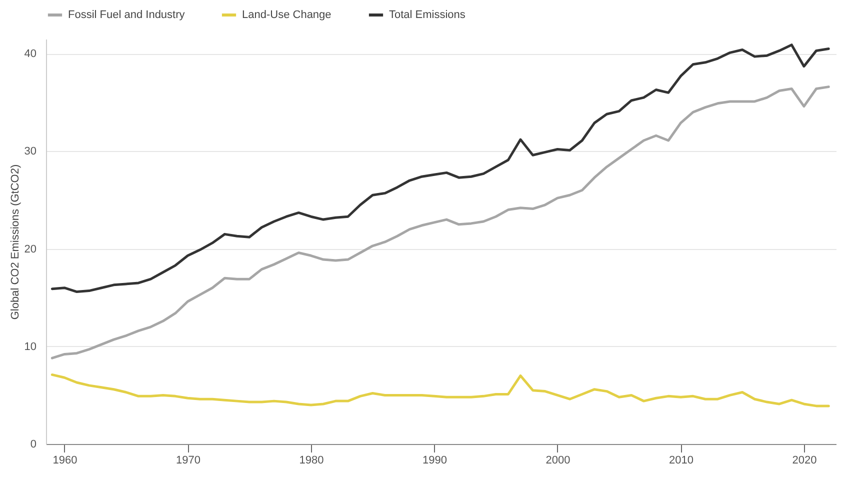 Image resolution: width=859 pixels, height=502 pixels. Describe the element at coordinates (30, 54) in the screenshot. I see `y-tick-label: 40` at that location.